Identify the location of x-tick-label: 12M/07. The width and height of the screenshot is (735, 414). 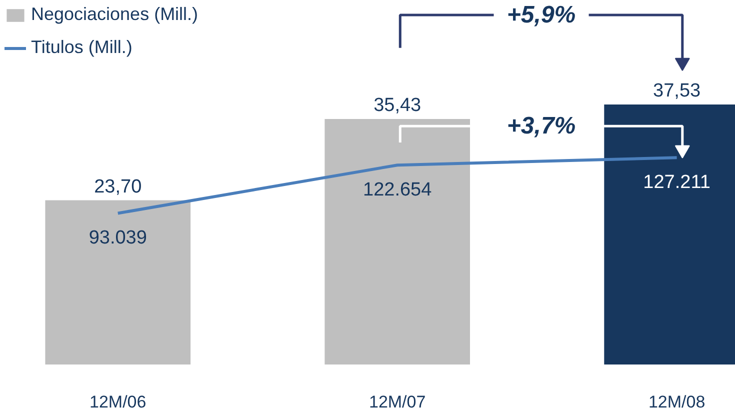
(397, 402).